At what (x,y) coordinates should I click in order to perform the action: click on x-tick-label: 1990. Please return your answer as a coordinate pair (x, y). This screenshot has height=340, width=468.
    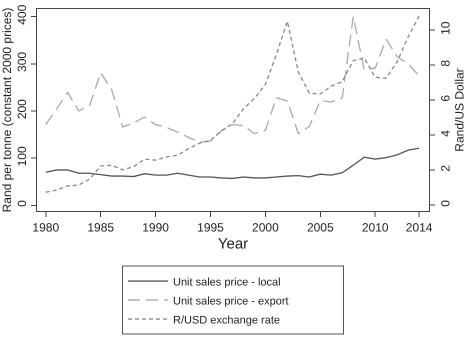
    Looking at the image, I should click on (156, 227).